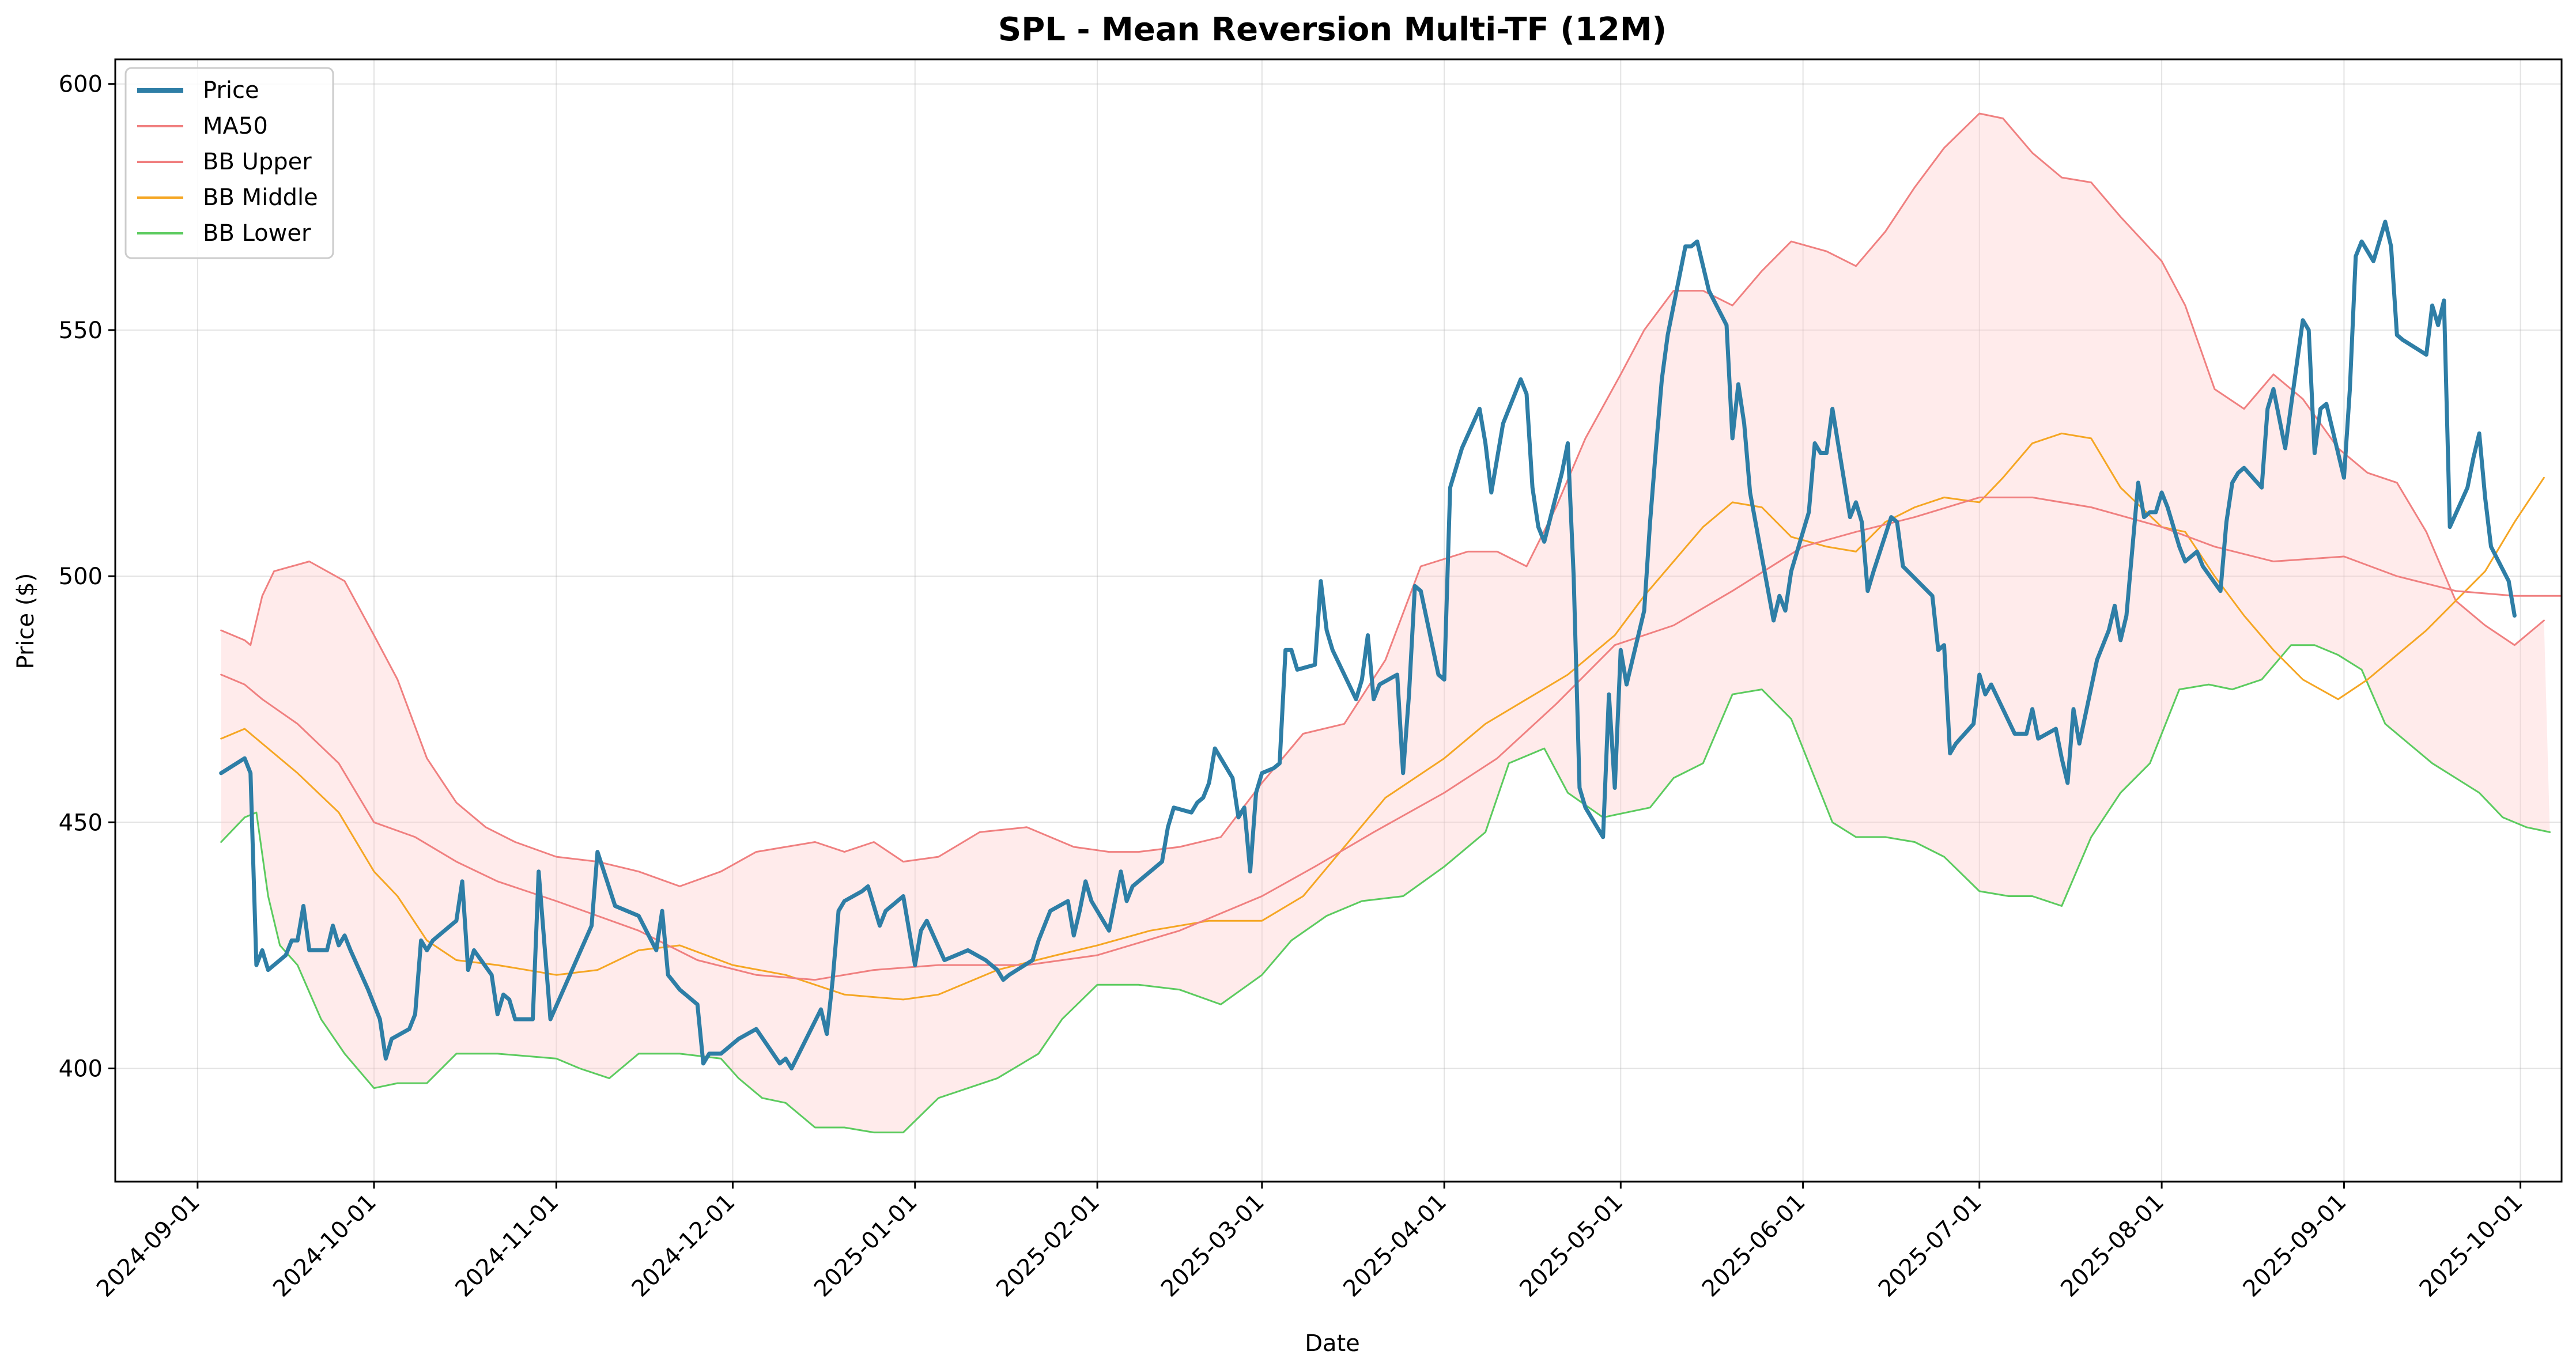  Describe the element at coordinates (1332, 1343) in the screenshot. I see `x-axis-label: Date` at that location.